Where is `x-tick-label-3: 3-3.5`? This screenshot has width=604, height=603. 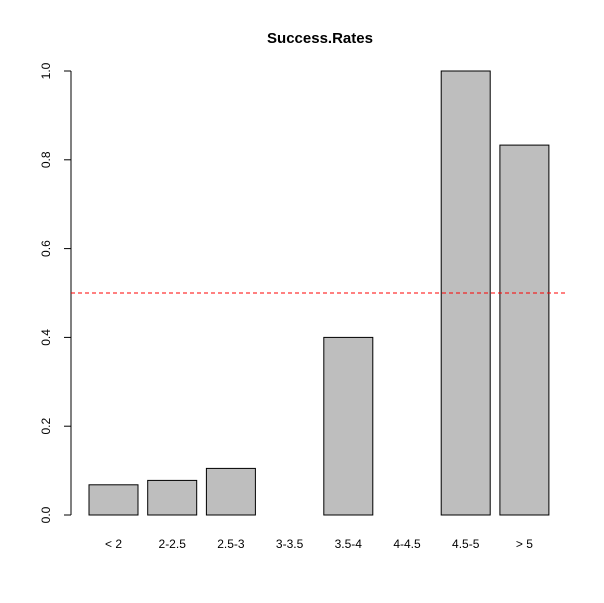
x-tick-label-3: 3-3.5 is located at coordinates (290, 544).